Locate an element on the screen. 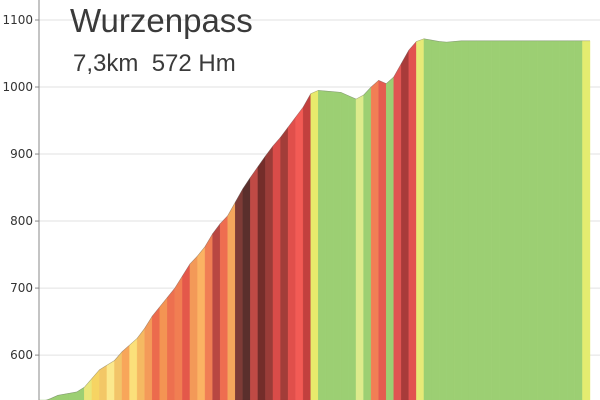 The height and width of the screenshot is (400, 600). y-tick-label: 1000 is located at coordinates (17, 87).